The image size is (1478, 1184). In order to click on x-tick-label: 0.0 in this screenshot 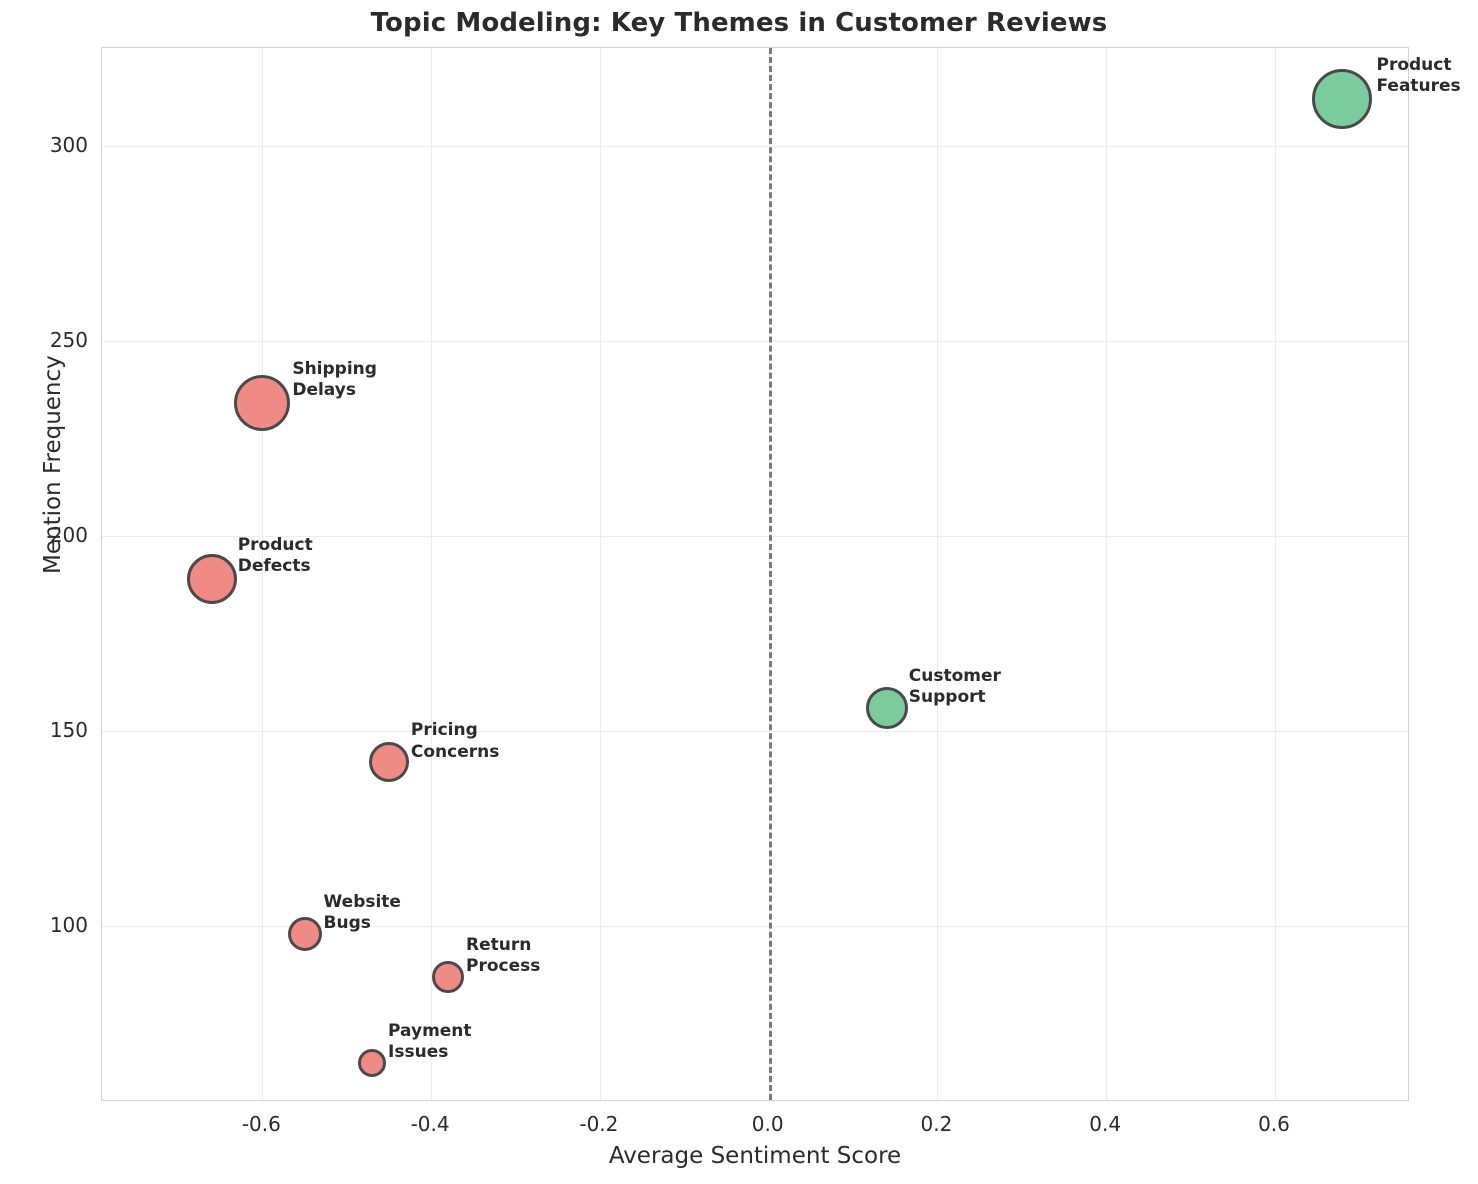, I will do `click(767, 1124)`.